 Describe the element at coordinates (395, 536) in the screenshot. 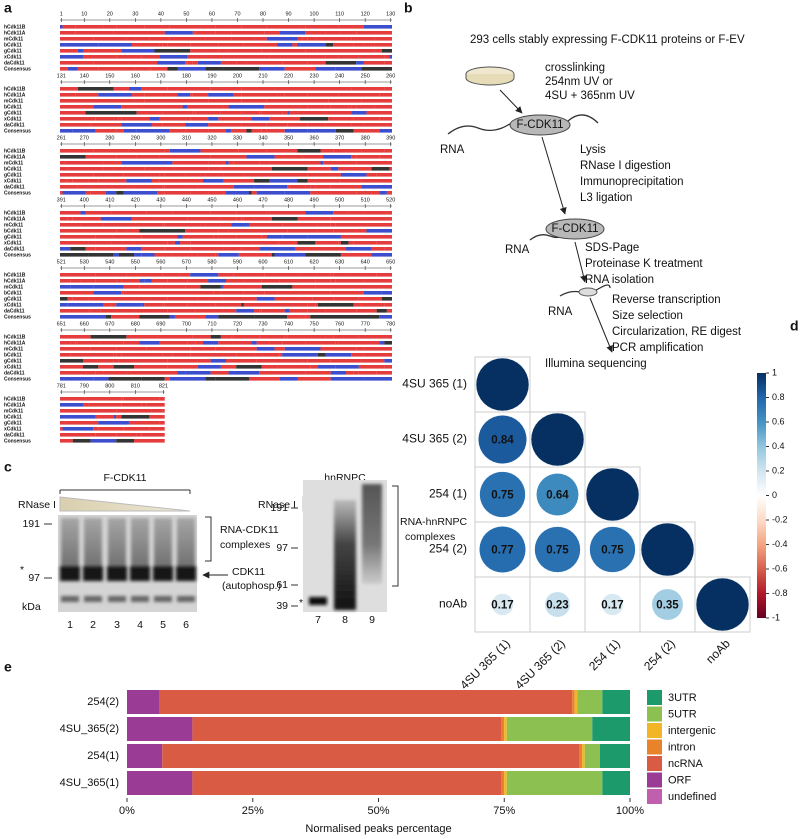

I see `bracket` at that location.